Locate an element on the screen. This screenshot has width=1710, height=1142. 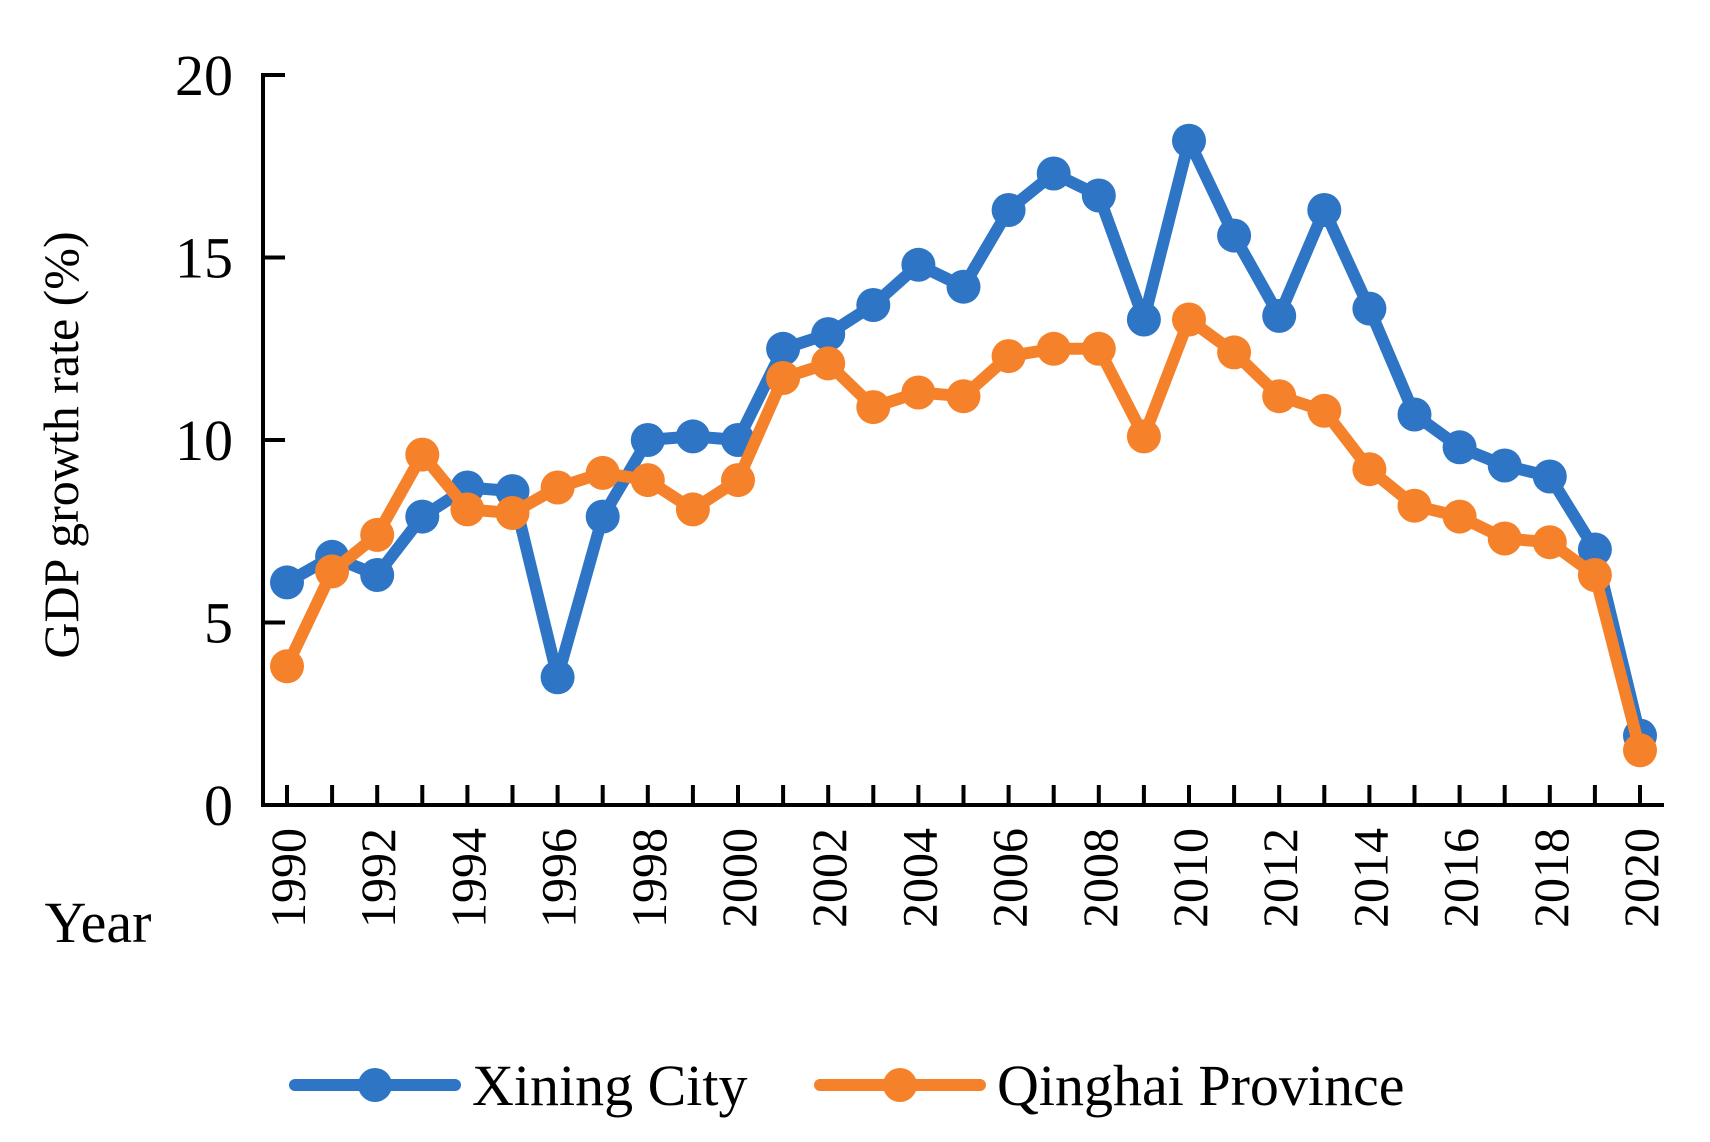
y-tick-label: 0 is located at coordinates (218, 805).